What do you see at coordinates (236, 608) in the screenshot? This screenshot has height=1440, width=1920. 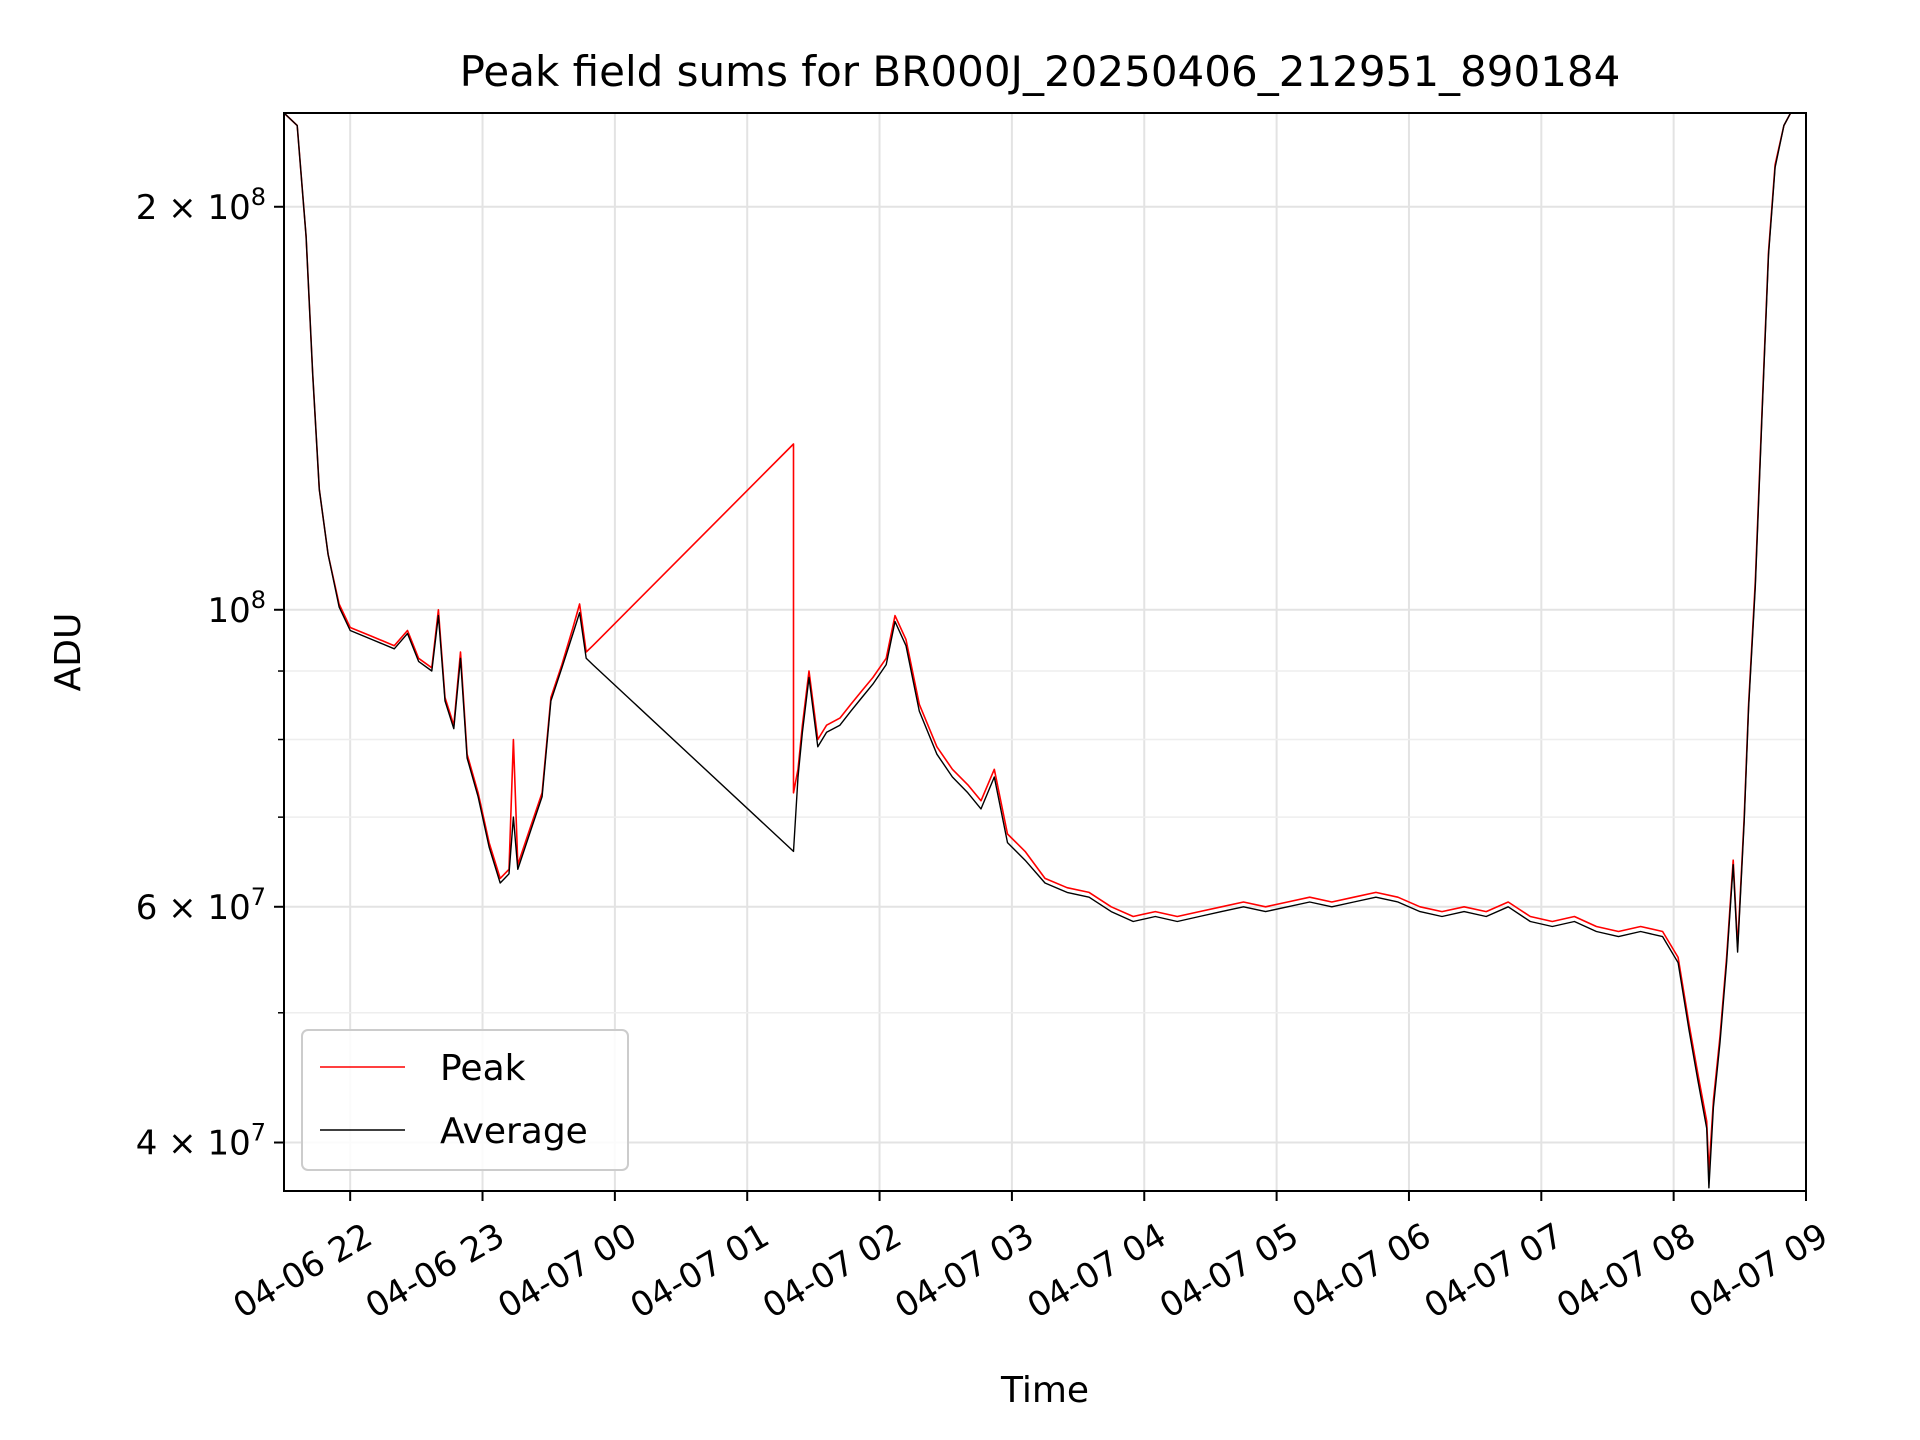 I see `y-tick-label: 108` at bounding box center [236, 608].